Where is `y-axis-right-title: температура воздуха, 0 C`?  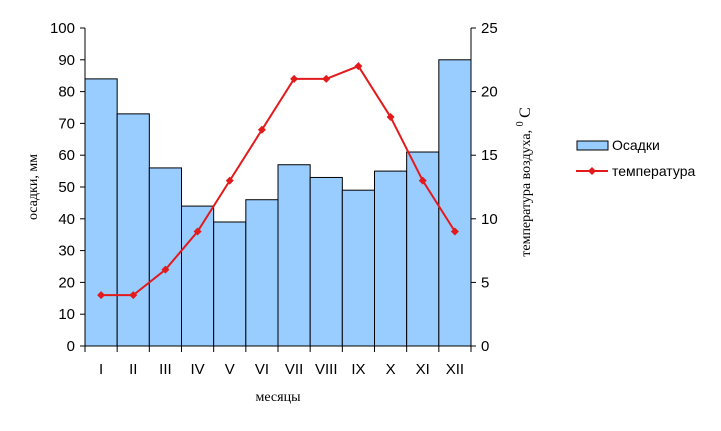 y-axis-right-title: температура воздуха, 0 C is located at coordinates (523, 182).